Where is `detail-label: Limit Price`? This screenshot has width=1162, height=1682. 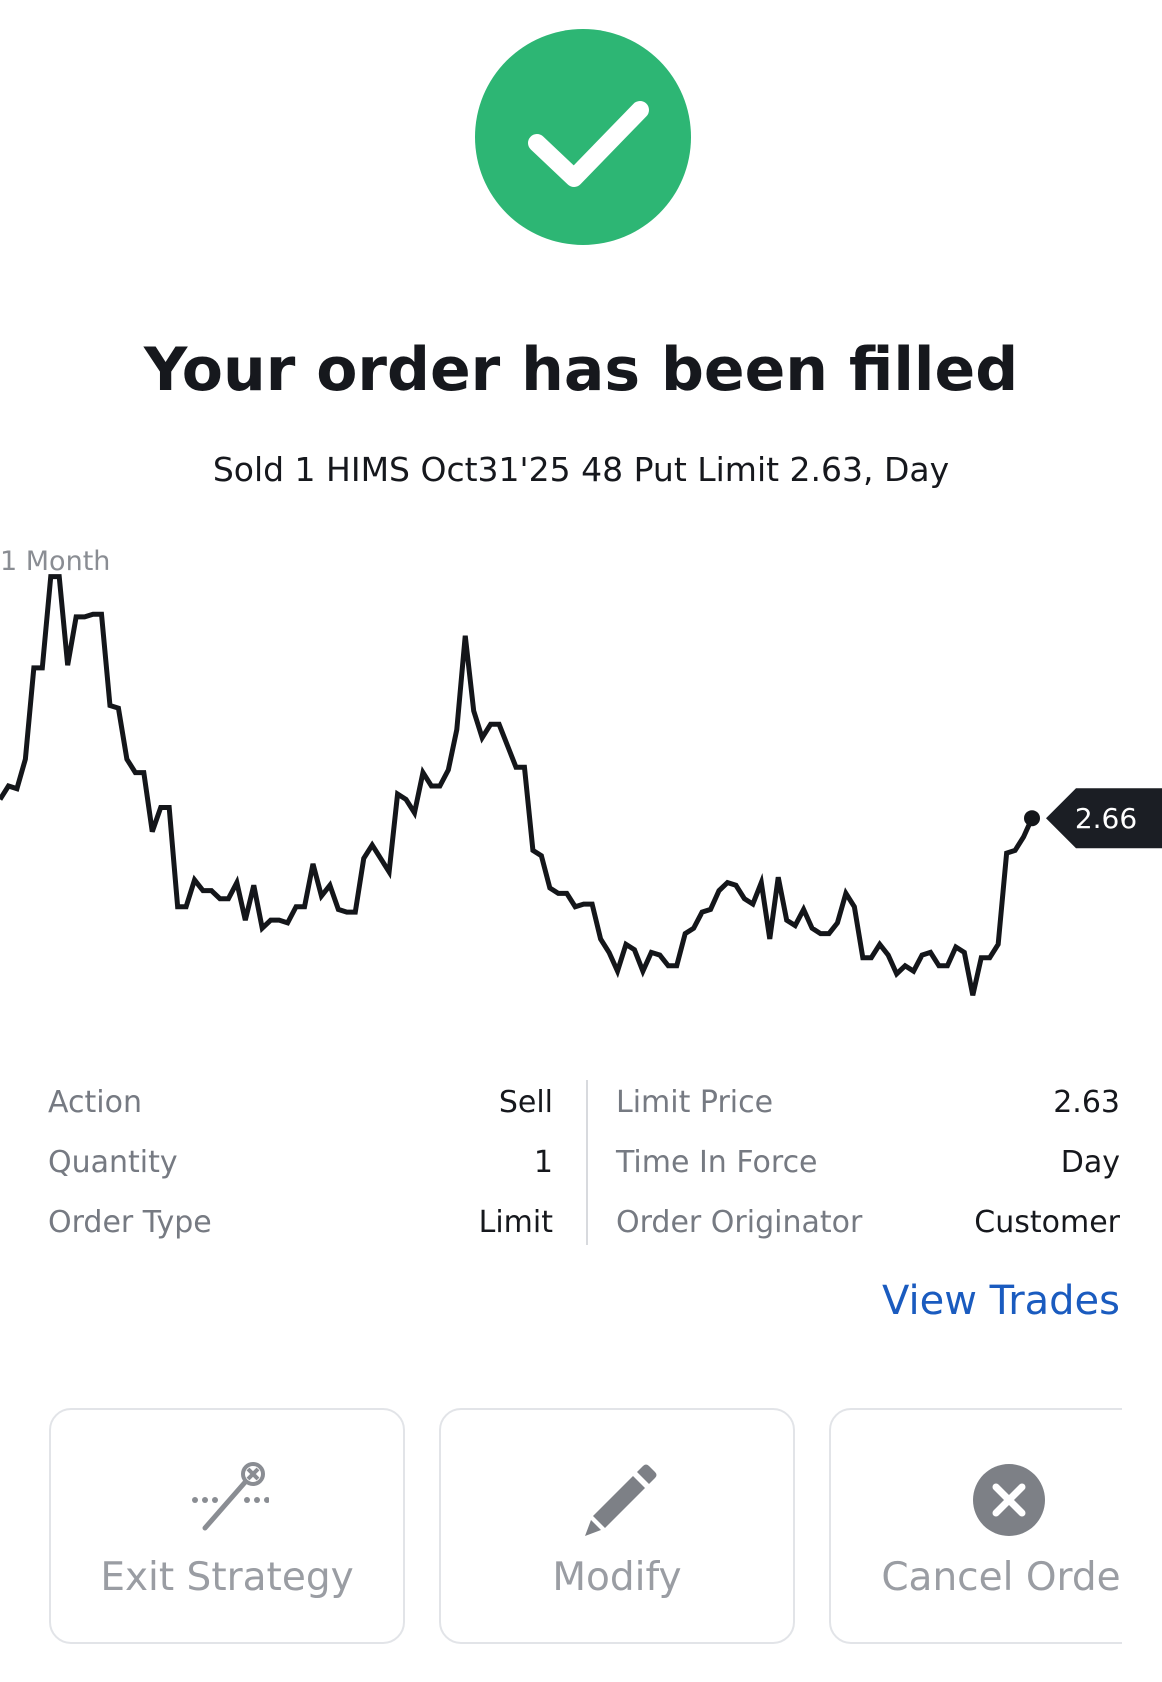
detail-label: Limit Price is located at coordinates (695, 1102).